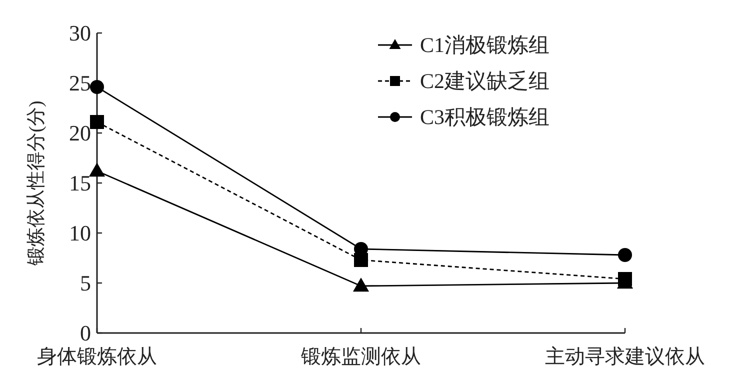 The height and width of the screenshot is (389, 733). Describe the element at coordinates (80, 83) in the screenshot. I see `y-tick-label: 25` at that location.